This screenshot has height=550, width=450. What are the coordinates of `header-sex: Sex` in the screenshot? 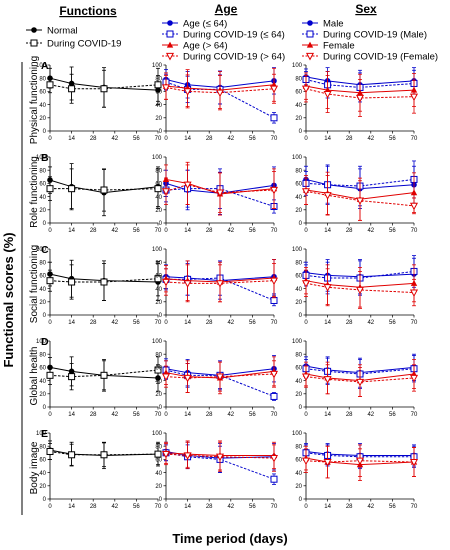 It's located at (366, 9).